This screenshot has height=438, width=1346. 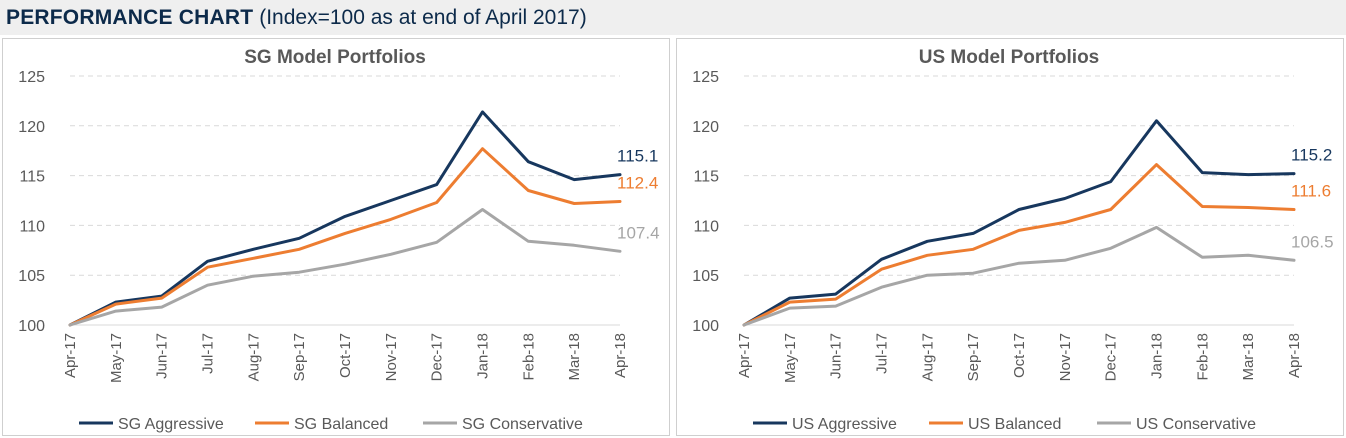 I want to click on sg-end-label-sg-conservative: 107.4, so click(x=638, y=232).